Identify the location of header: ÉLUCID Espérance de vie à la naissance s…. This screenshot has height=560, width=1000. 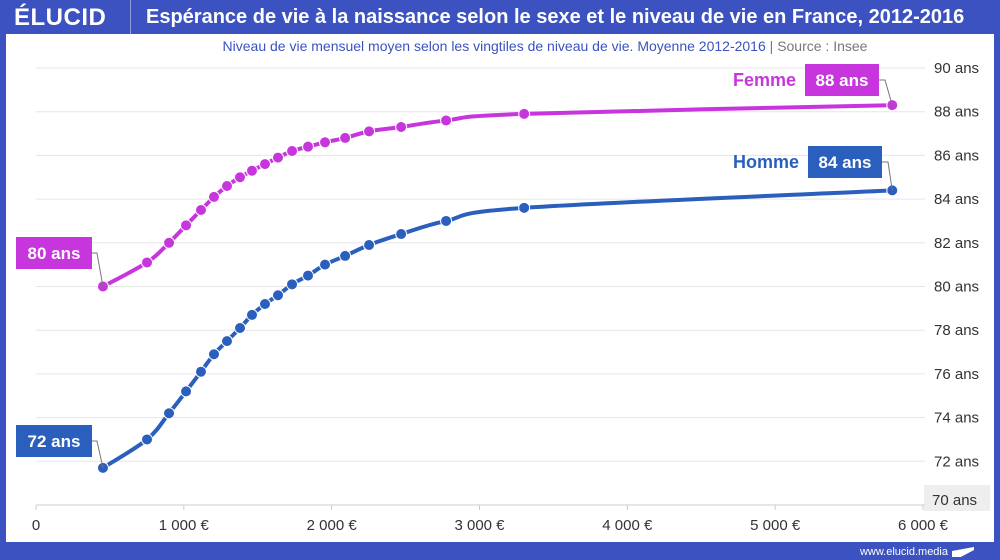
(500, 17).